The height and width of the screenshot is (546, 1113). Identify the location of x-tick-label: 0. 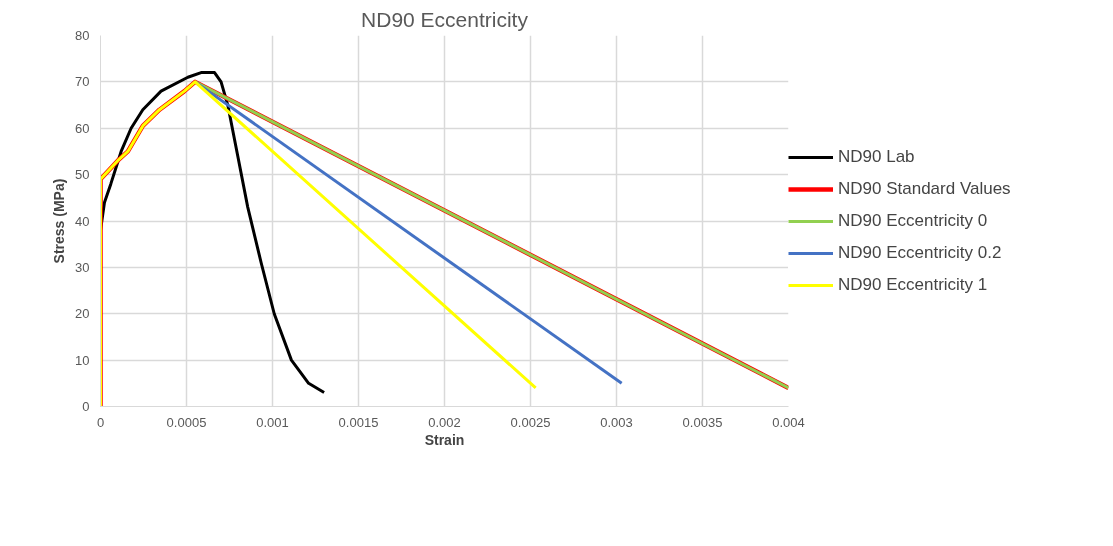
(100, 422).